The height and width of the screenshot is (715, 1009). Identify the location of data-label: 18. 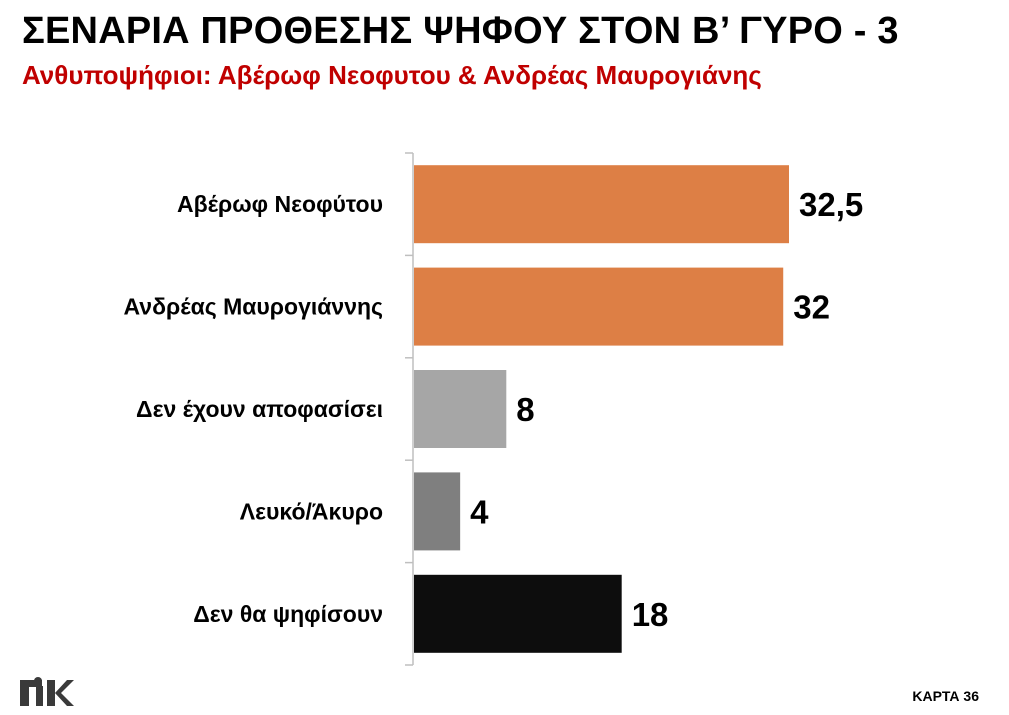
(650, 614).